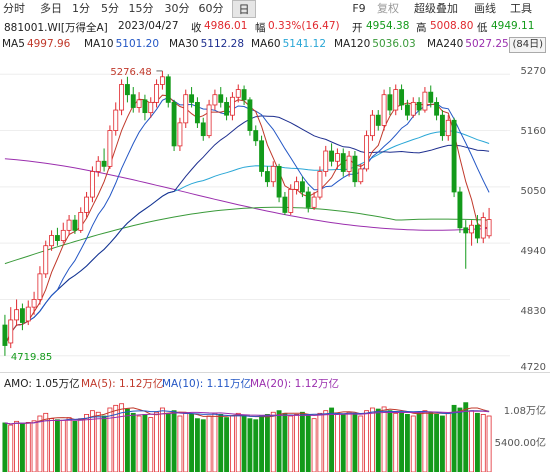  I want to click on tab-8: F9, so click(359, 8).